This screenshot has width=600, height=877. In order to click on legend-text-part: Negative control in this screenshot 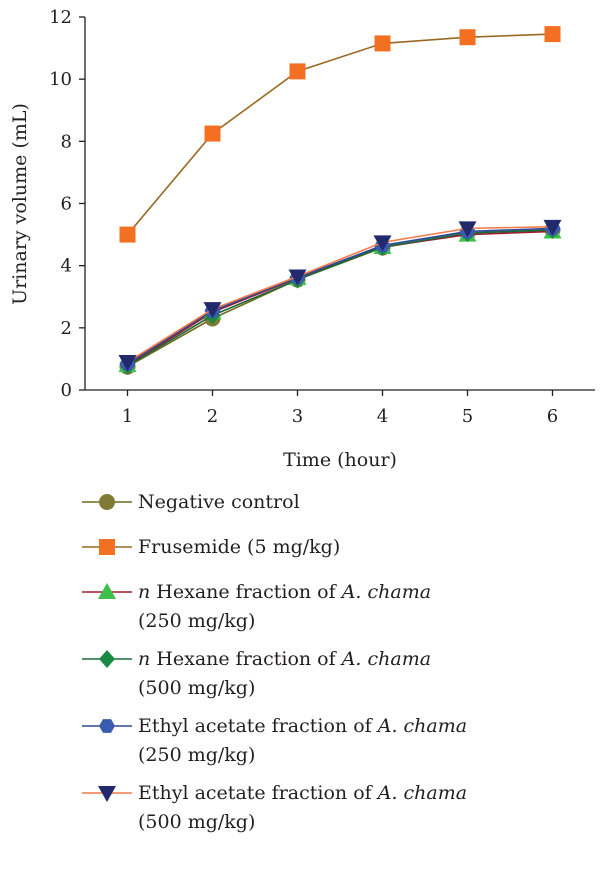, I will do `click(219, 502)`.